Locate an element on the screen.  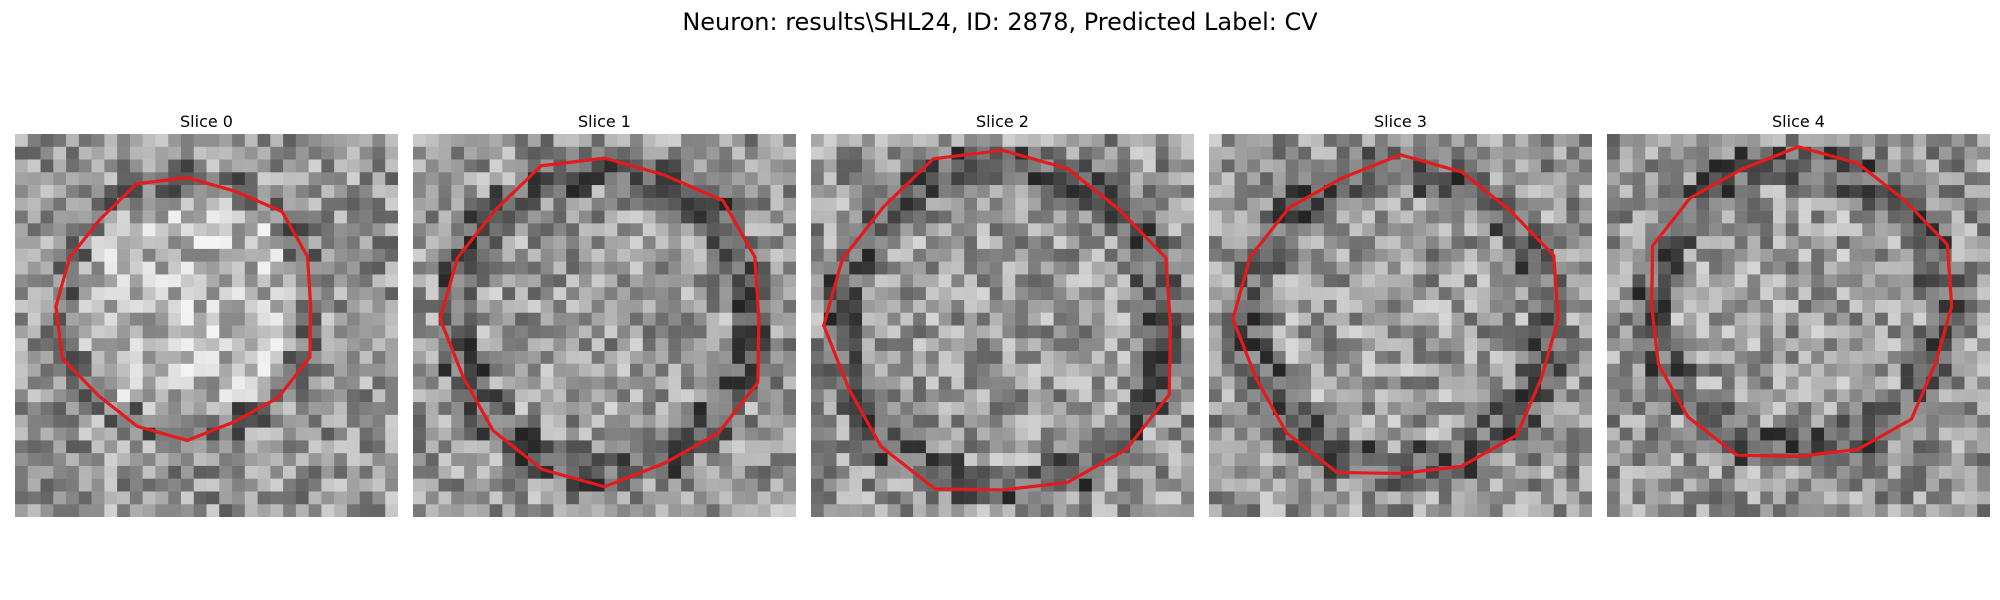
slice-title-2: Slice 2 is located at coordinates (1002, 121).